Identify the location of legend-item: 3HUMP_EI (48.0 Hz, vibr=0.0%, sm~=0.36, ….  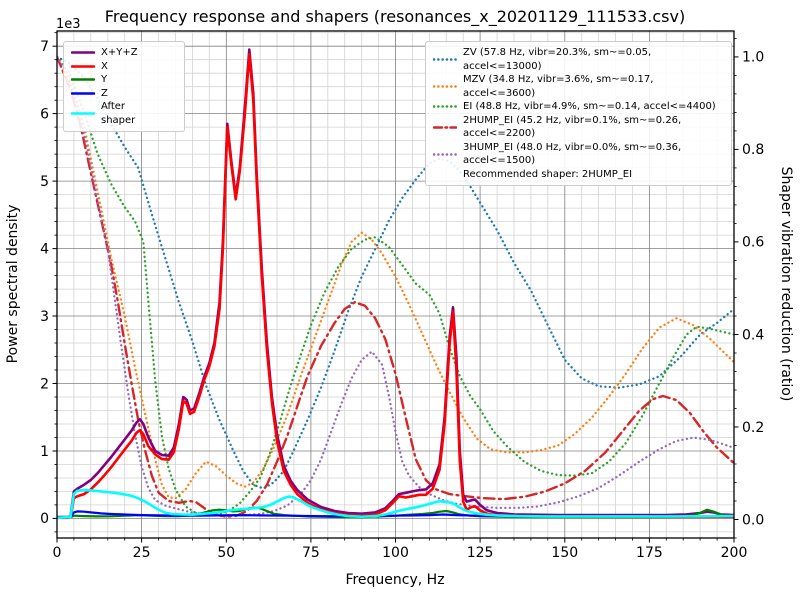
(578, 154).